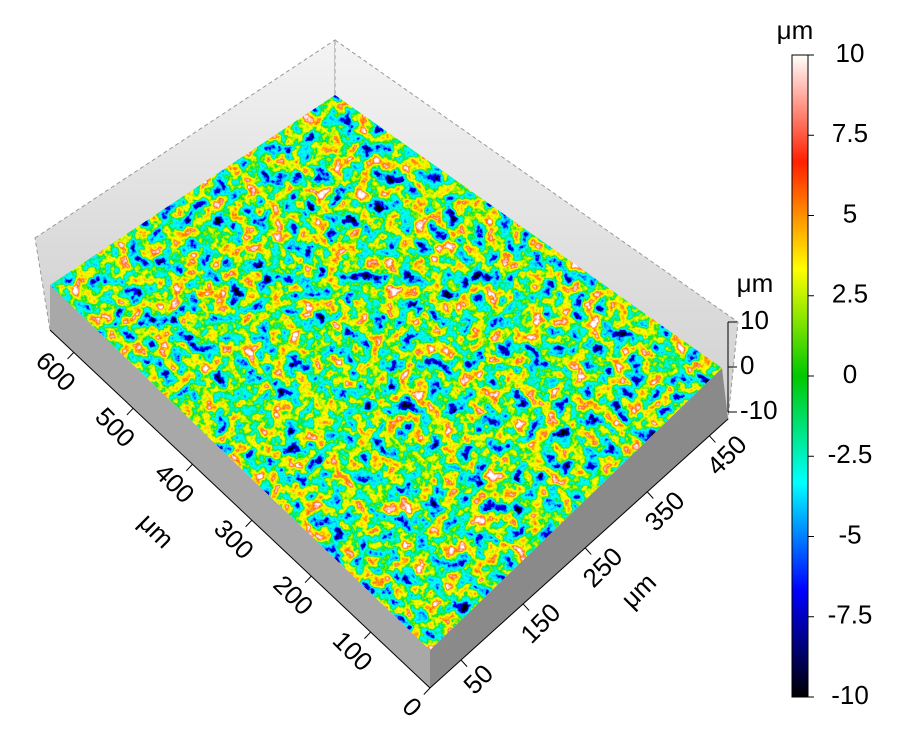 Image resolution: width=899 pixels, height=747 pixels. I want to click on z-tick-label: 10, so click(754, 320).